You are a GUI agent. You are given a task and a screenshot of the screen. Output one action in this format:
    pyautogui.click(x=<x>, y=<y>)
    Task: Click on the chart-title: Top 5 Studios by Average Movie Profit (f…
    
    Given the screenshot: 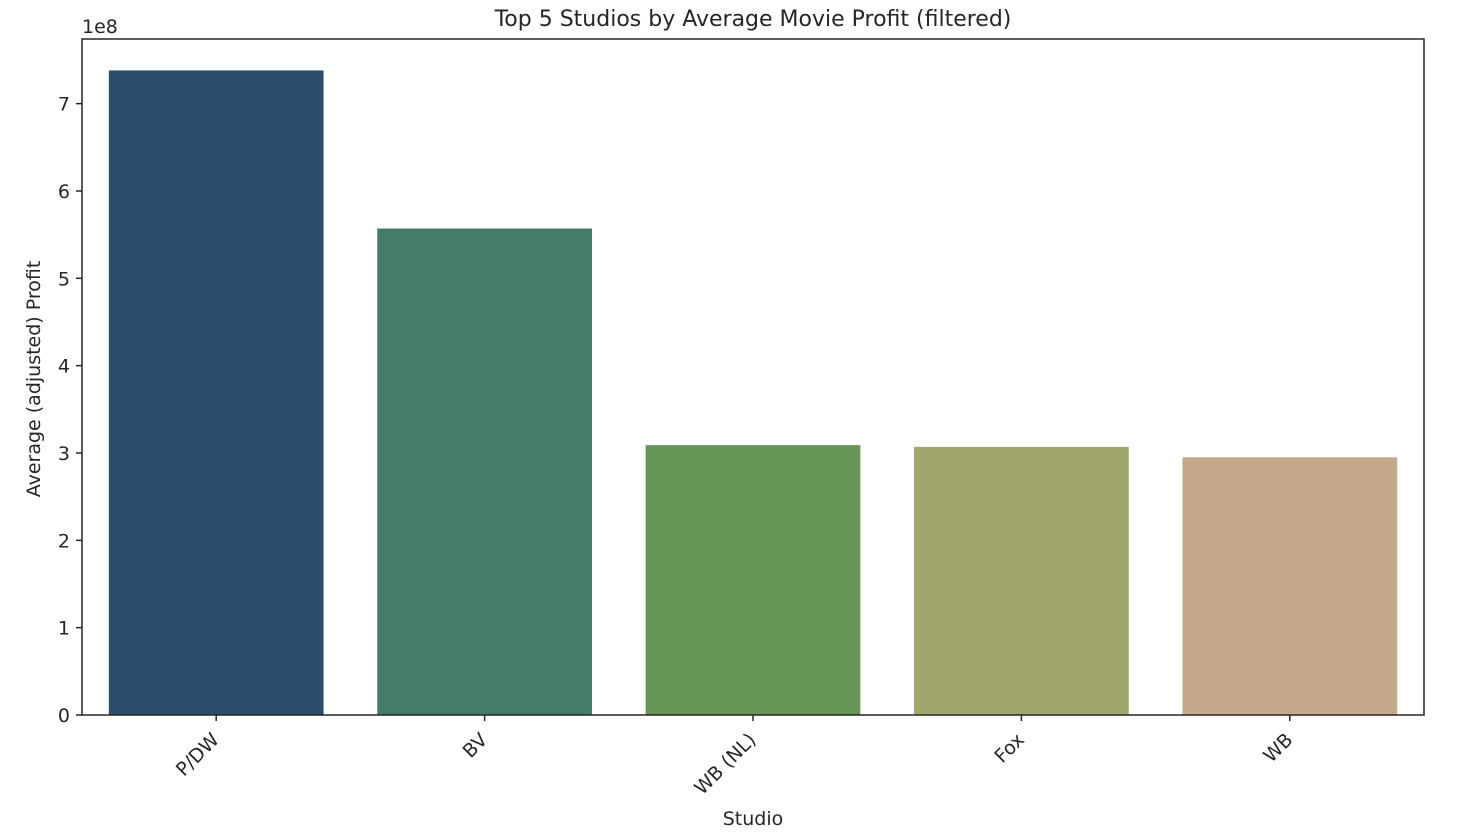 What is the action you would take?
    pyautogui.click(x=753, y=19)
    